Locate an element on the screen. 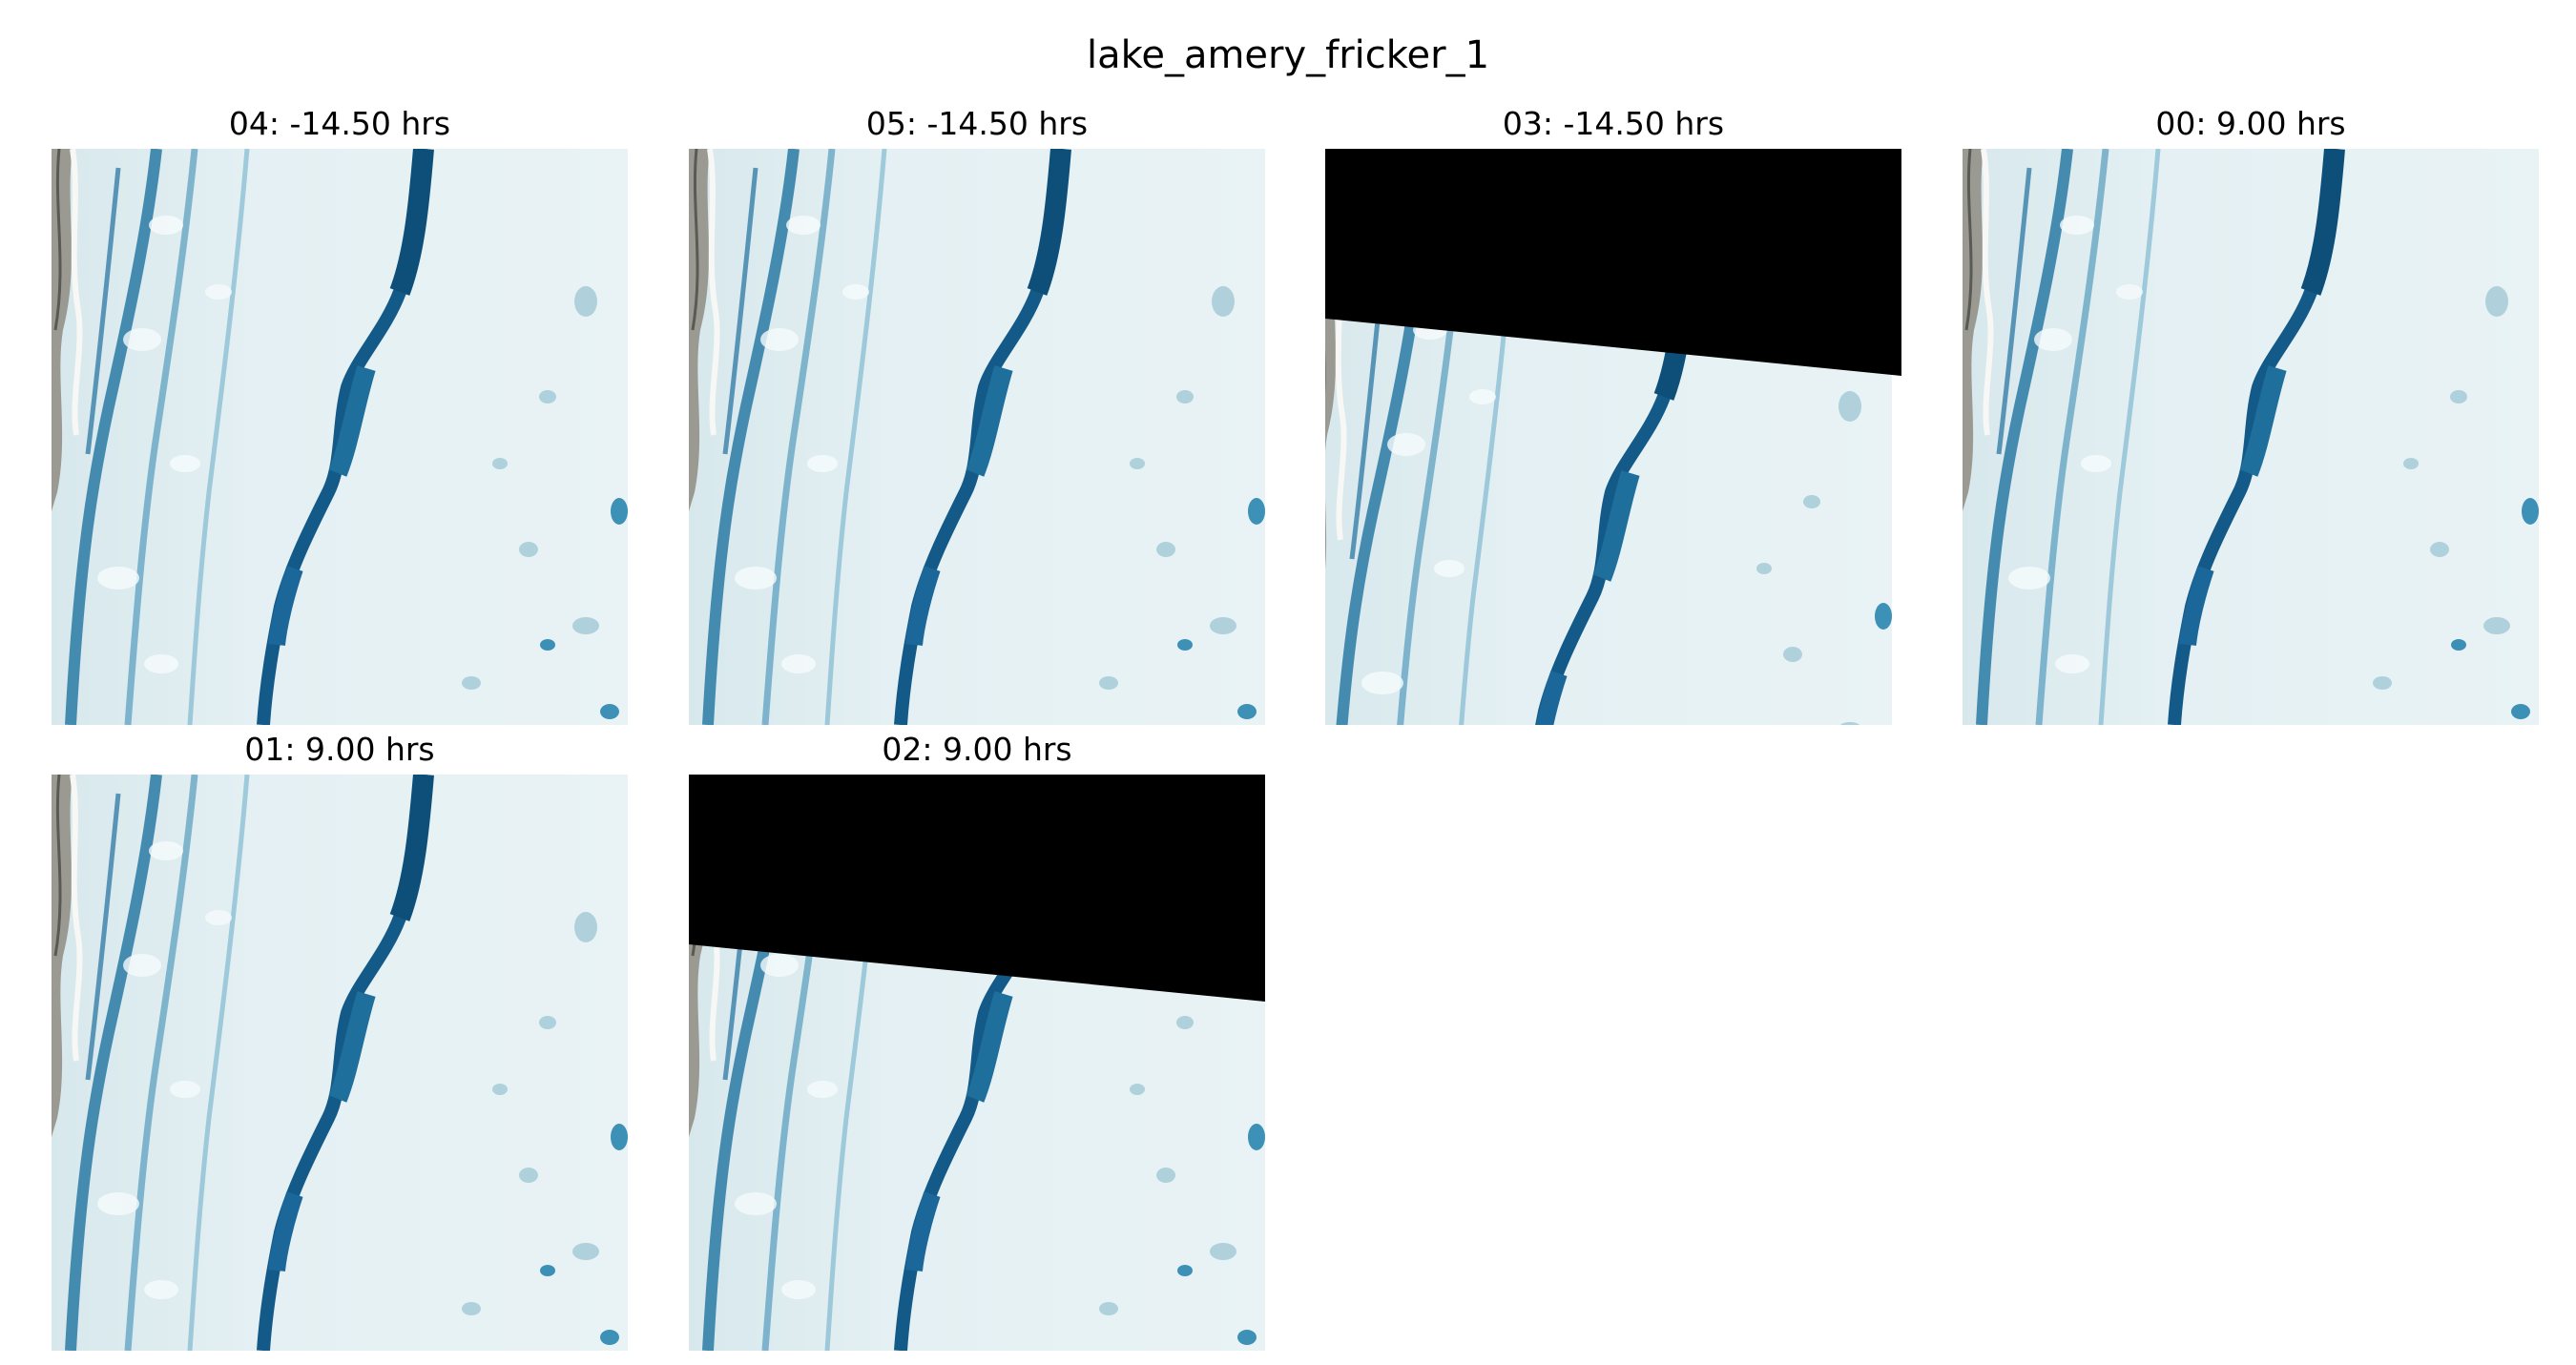 The height and width of the screenshot is (1365, 2576). panel-02: 02: 9.00 hrs is located at coordinates (977, 1041).